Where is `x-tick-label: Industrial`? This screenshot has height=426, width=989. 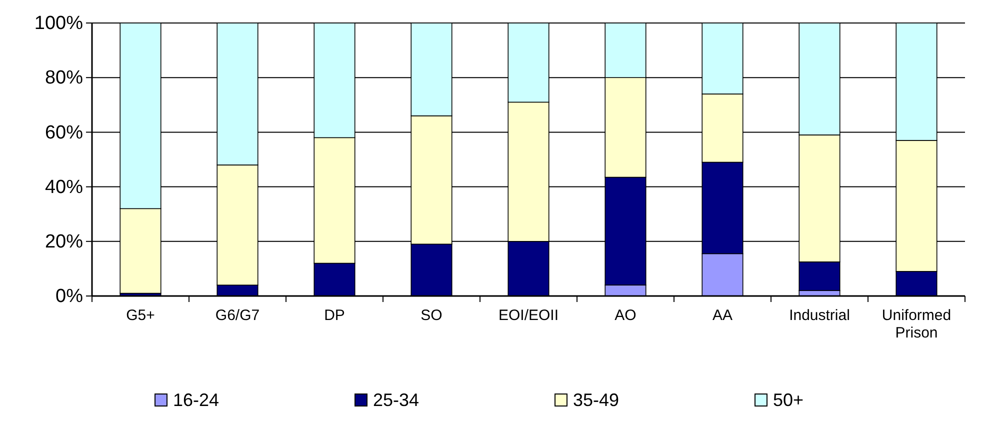 x-tick-label: Industrial is located at coordinates (819, 315).